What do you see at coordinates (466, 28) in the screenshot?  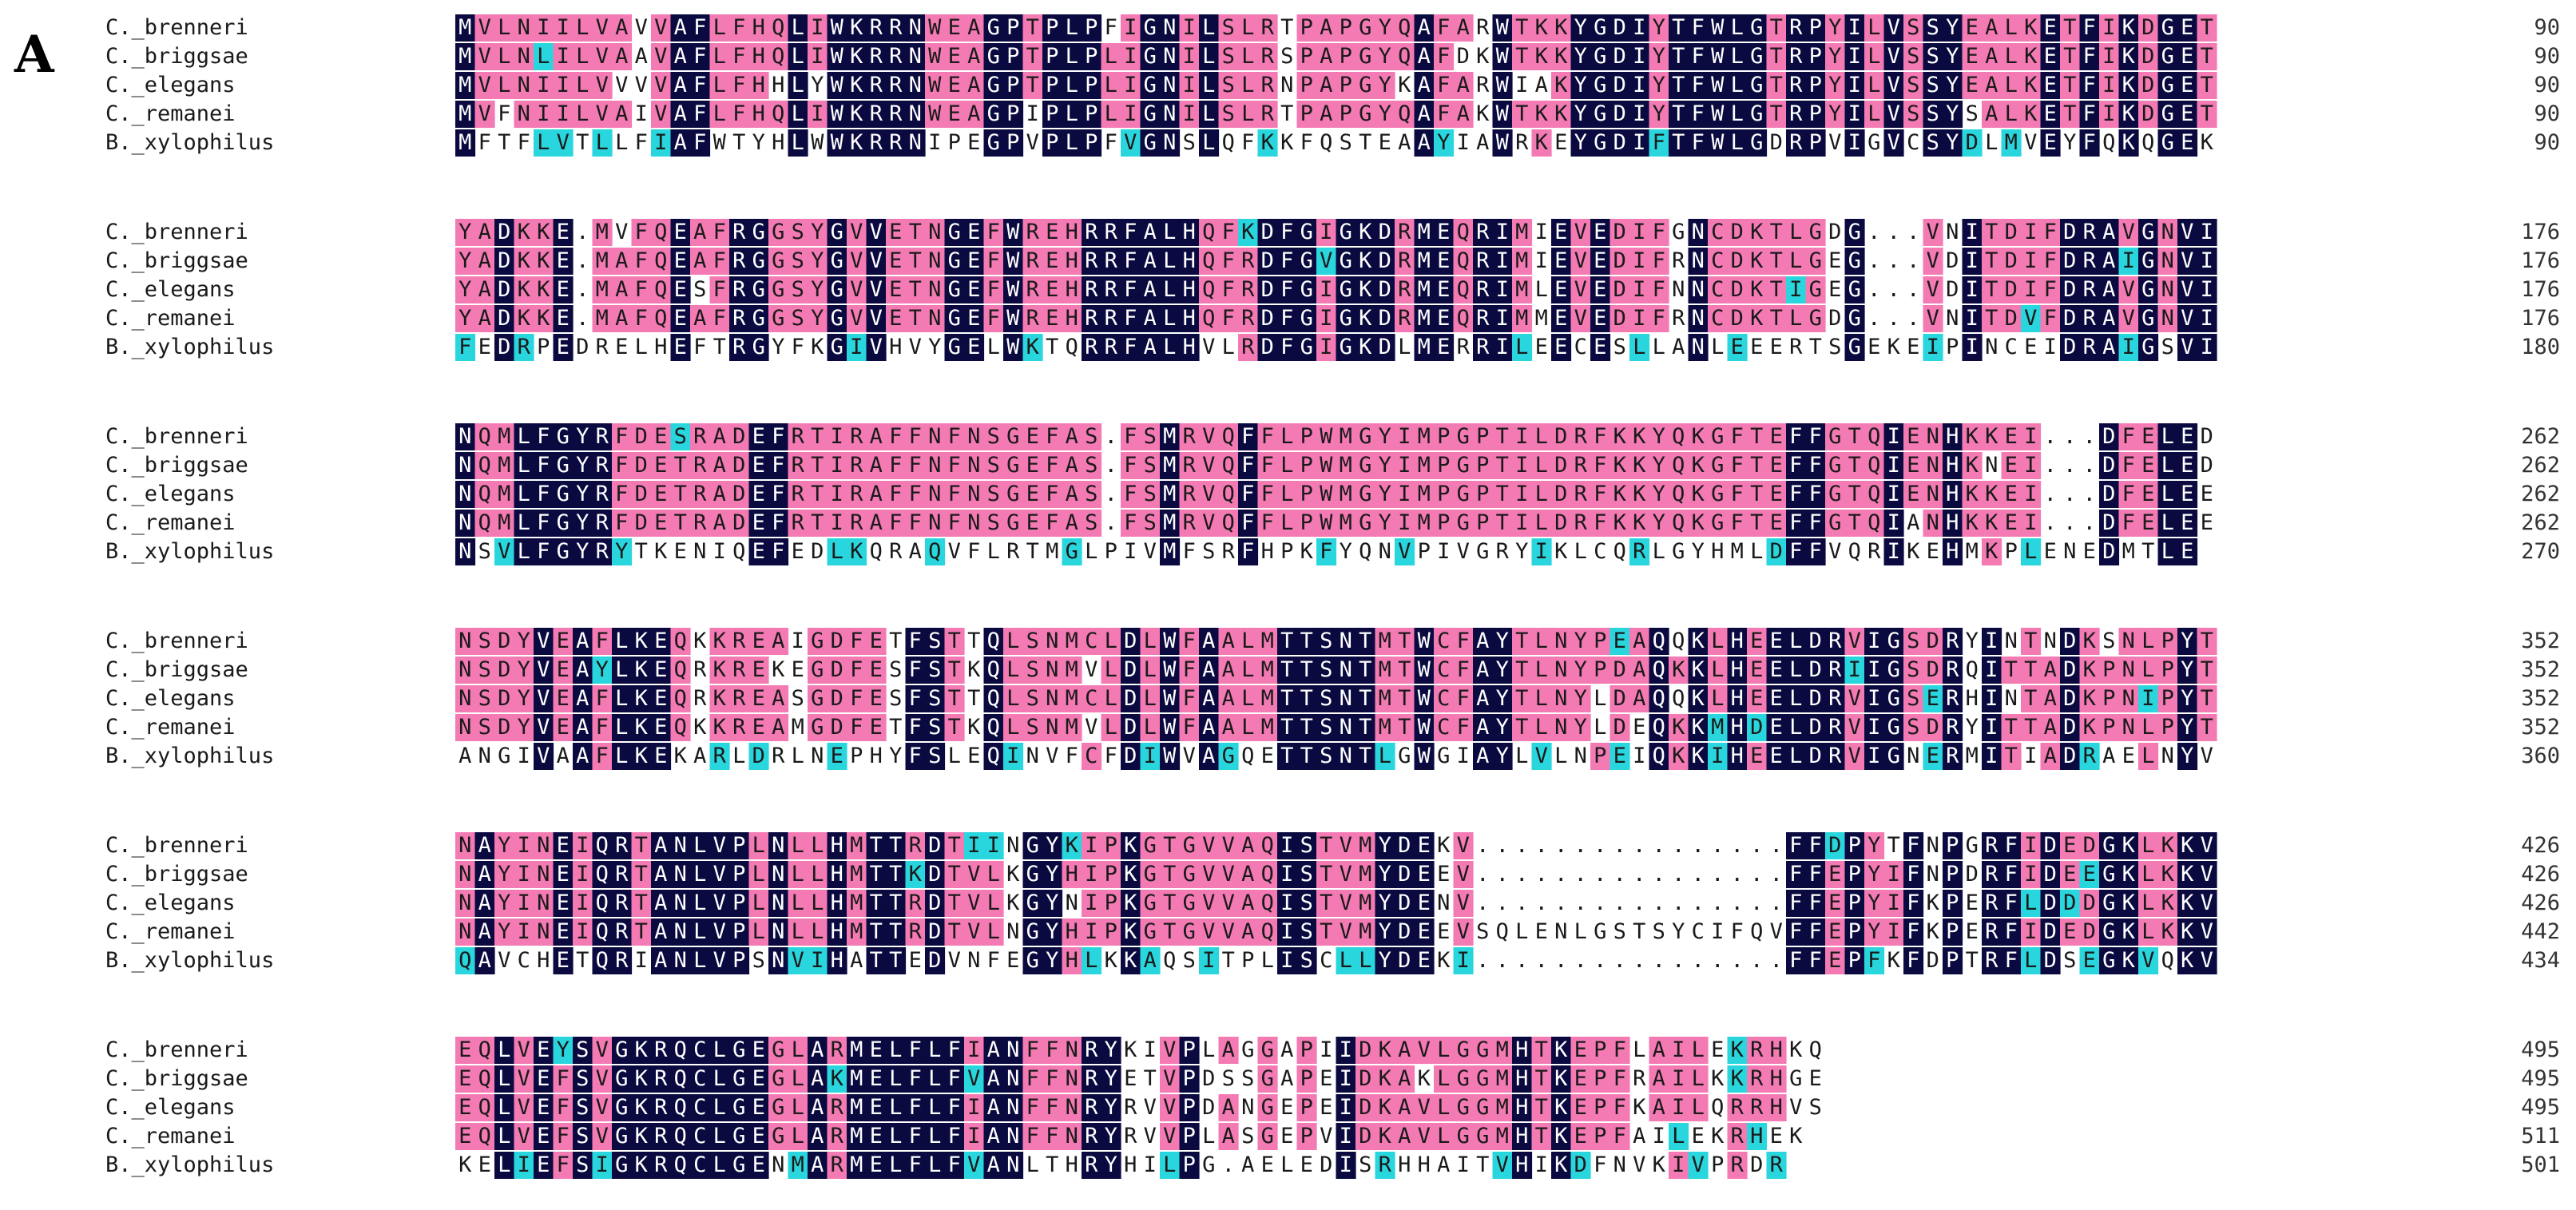 I see `residue-highlight` at bounding box center [466, 28].